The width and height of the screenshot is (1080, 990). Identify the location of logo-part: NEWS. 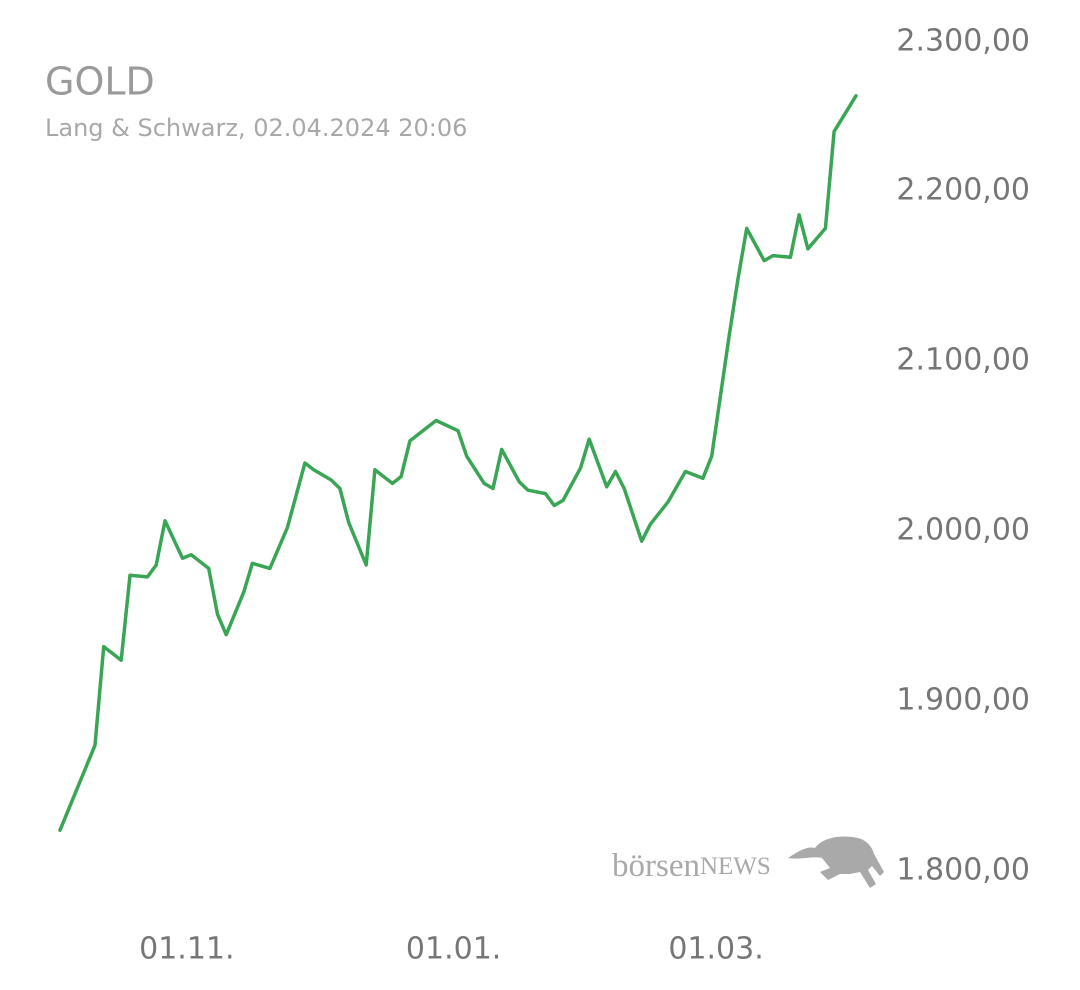
(735, 866).